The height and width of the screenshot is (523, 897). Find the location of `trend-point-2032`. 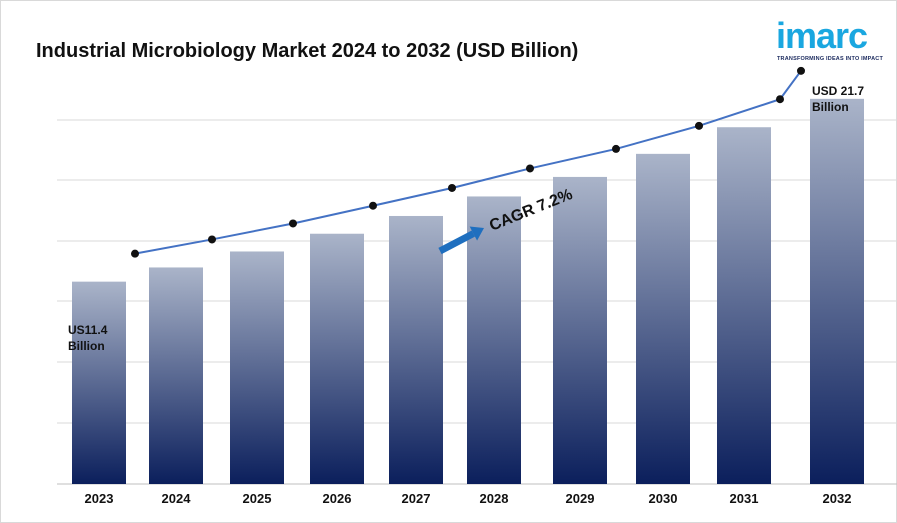

trend-point-2032 is located at coordinates (801, 70).